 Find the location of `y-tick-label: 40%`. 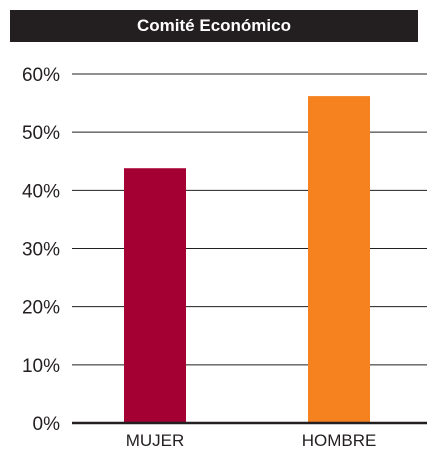

y-tick-label: 40% is located at coordinates (41, 191).